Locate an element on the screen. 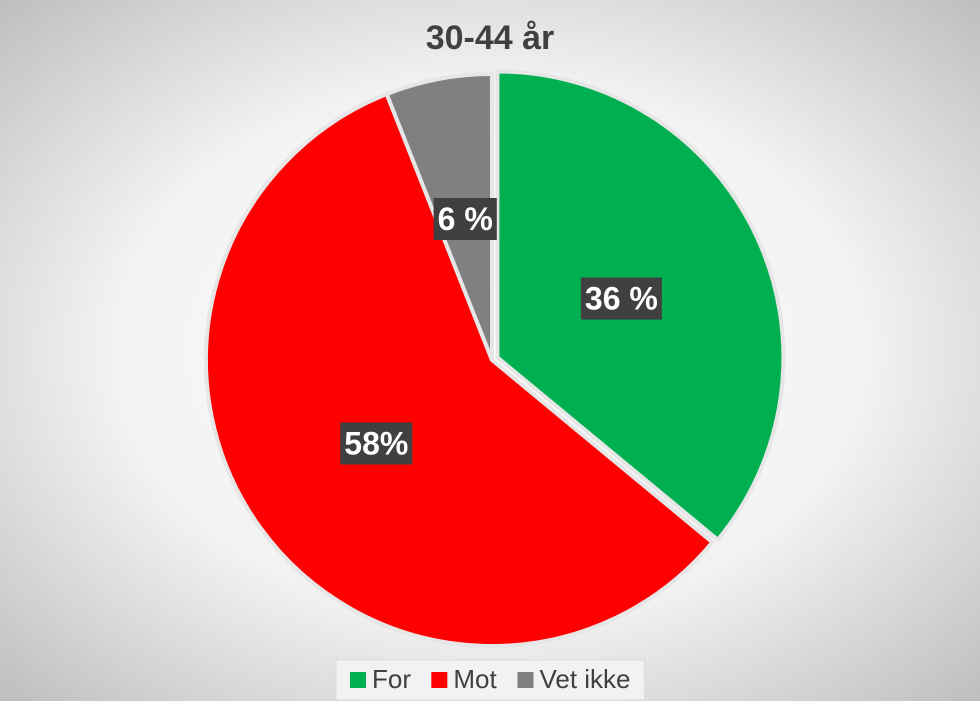  data-label: 6 % is located at coordinates (465, 218).